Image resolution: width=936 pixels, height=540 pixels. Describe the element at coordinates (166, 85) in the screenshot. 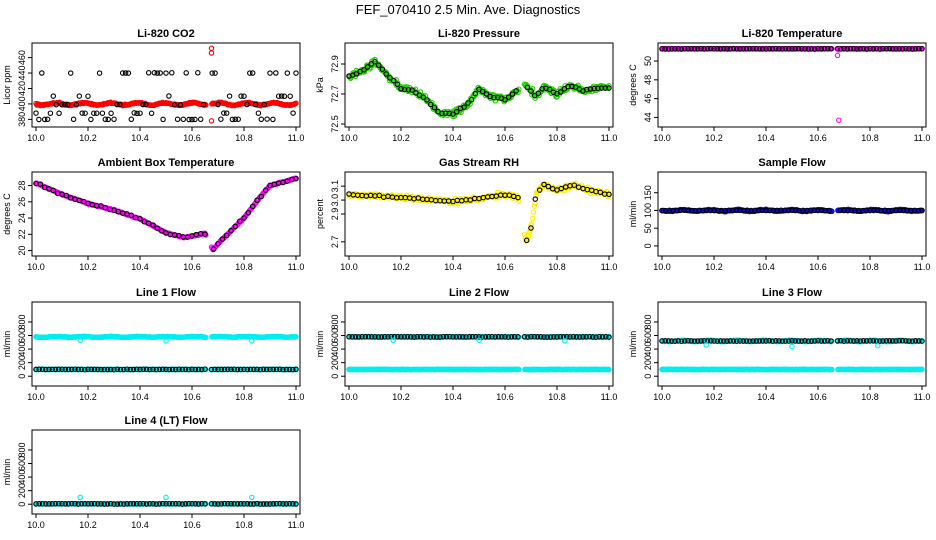

I see `plot-frame` at that location.